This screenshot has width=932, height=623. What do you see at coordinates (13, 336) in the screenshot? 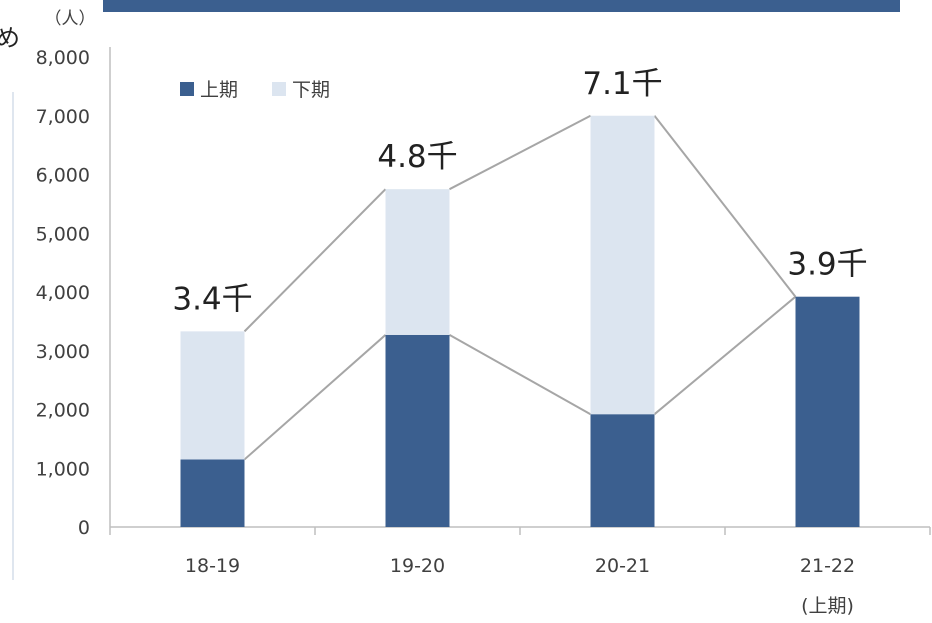
I see `left-panel-border` at bounding box center [13, 336].